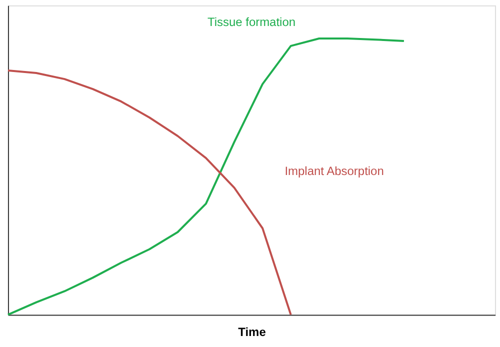  What do you see at coordinates (334, 171) in the screenshot?
I see `text: Implant Absorption` at bounding box center [334, 171].